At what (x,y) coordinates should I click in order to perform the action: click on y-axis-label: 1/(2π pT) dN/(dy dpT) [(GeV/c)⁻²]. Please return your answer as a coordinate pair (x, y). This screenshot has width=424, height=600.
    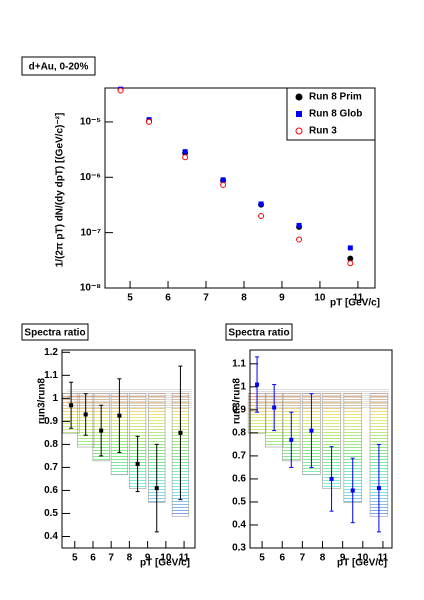
    Looking at the image, I should click on (60, 190).